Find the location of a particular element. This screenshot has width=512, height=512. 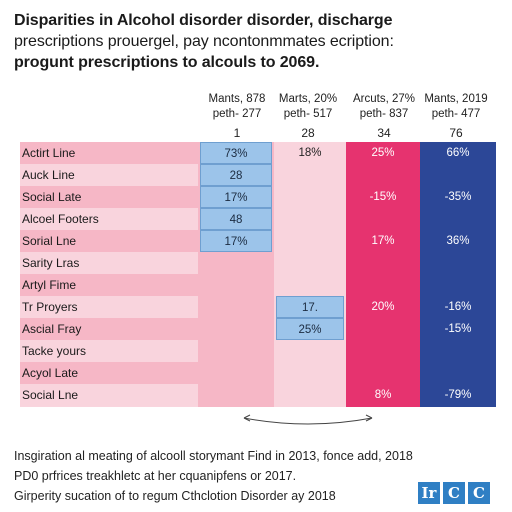

column-header-line2: peth- 837 is located at coordinates (384, 114).